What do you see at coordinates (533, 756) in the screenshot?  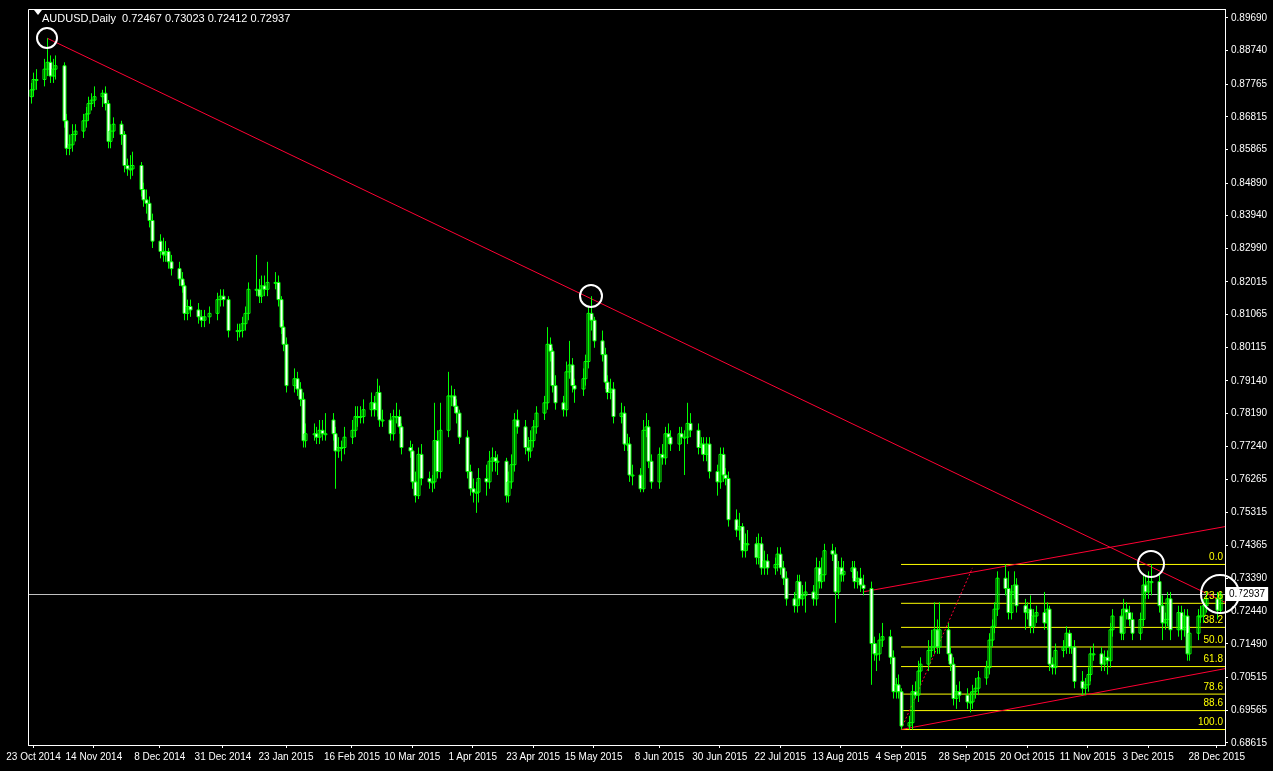 I see `x-tick-label: 23 Apr 2015` at bounding box center [533, 756].